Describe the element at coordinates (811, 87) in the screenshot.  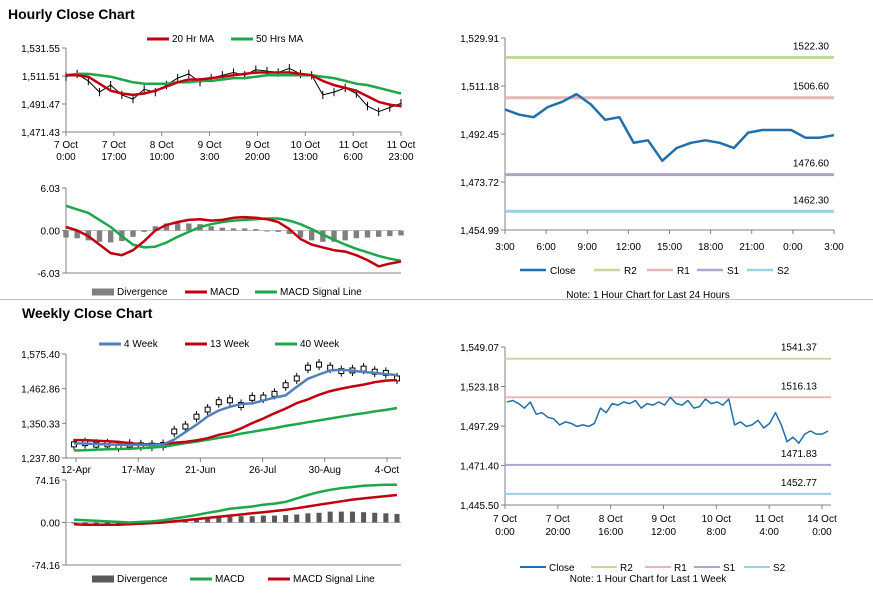
I see `hourly-r1-level-label: 1506.60` at that location.